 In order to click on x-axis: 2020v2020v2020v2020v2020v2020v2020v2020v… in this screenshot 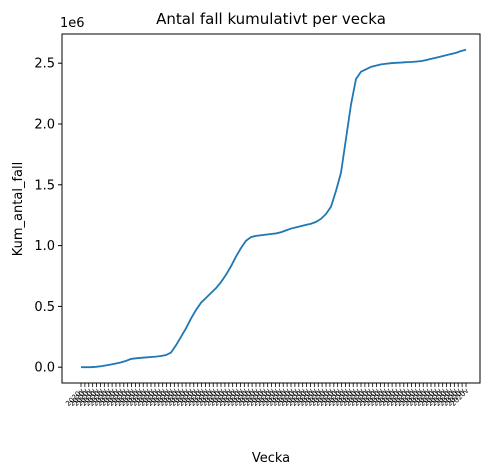, I will do `click(267, 395)`.